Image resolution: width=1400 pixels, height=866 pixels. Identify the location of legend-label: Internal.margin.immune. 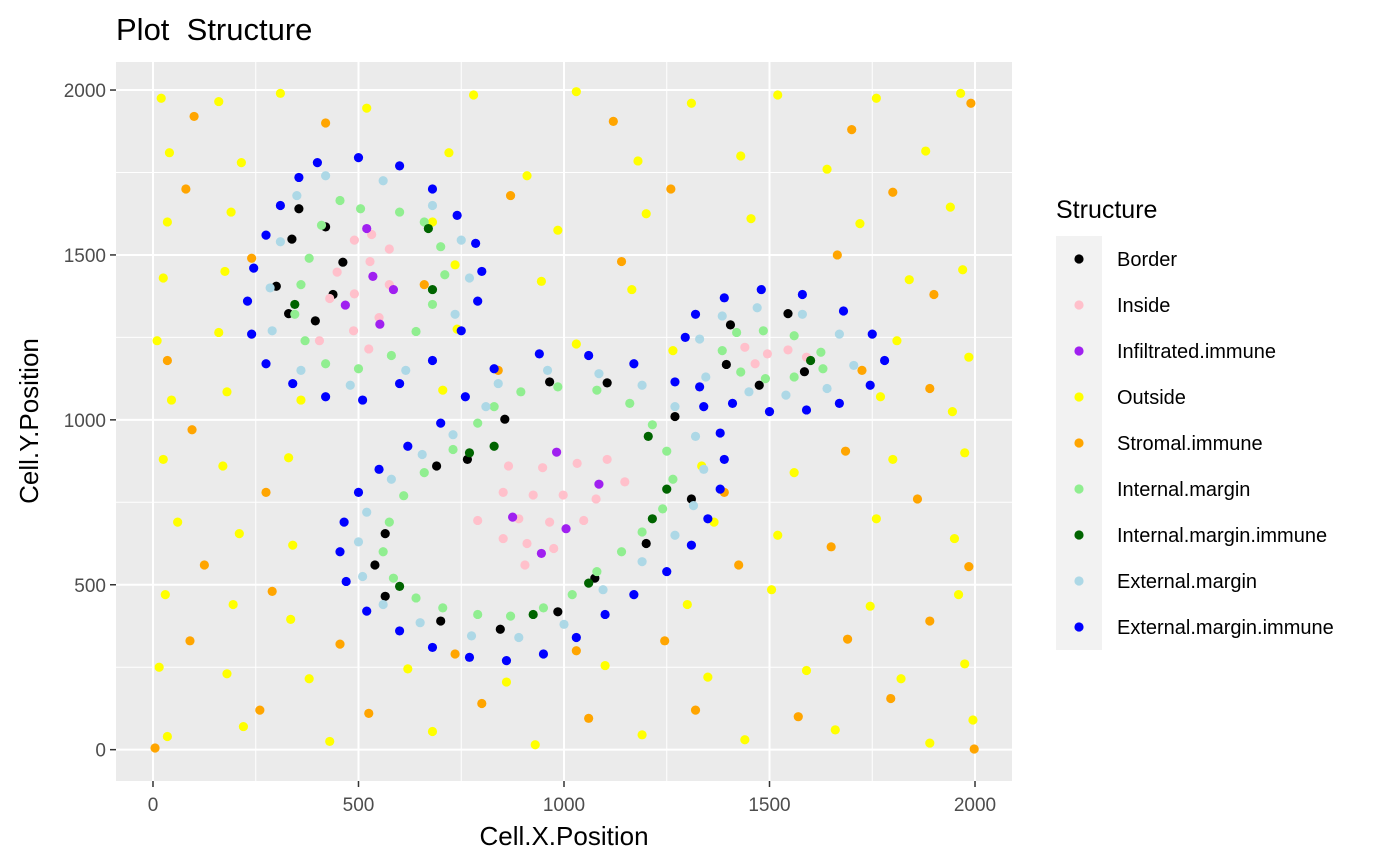
(1222, 536).